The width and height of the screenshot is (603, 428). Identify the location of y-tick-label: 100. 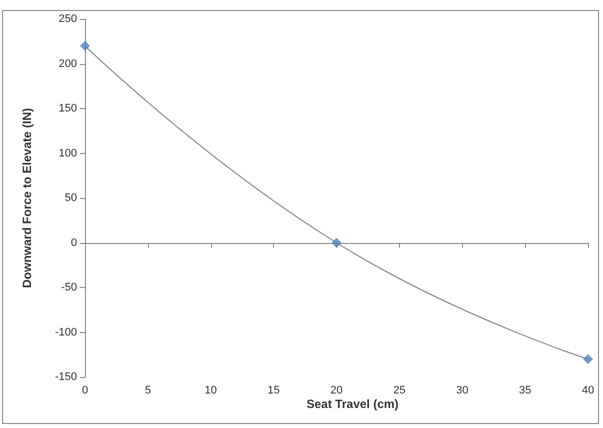
(67, 153).